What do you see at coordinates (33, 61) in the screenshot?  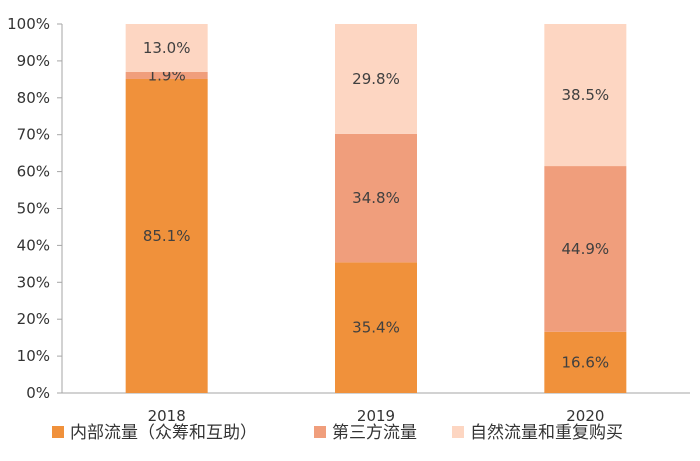 I see `y-tick-label: 90%` at bounding box center [33, 61].